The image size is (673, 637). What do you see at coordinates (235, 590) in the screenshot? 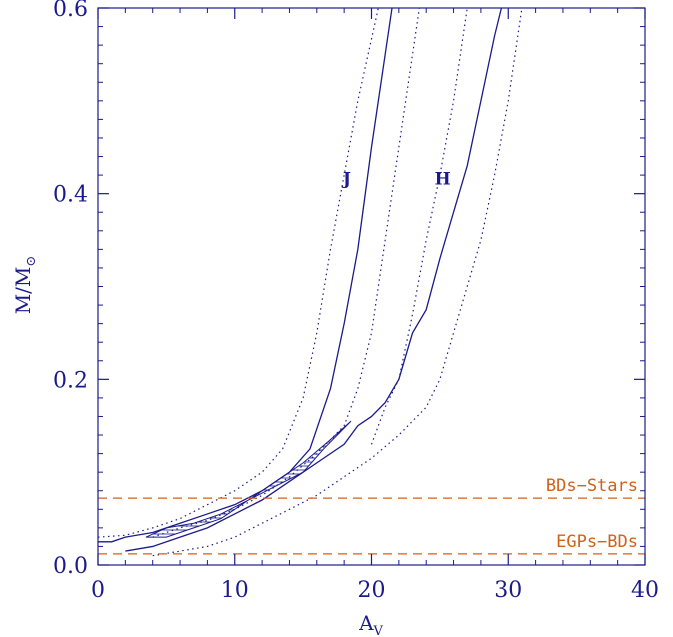
I see `x-tick-label: 10` at bounding box center [235, 590].